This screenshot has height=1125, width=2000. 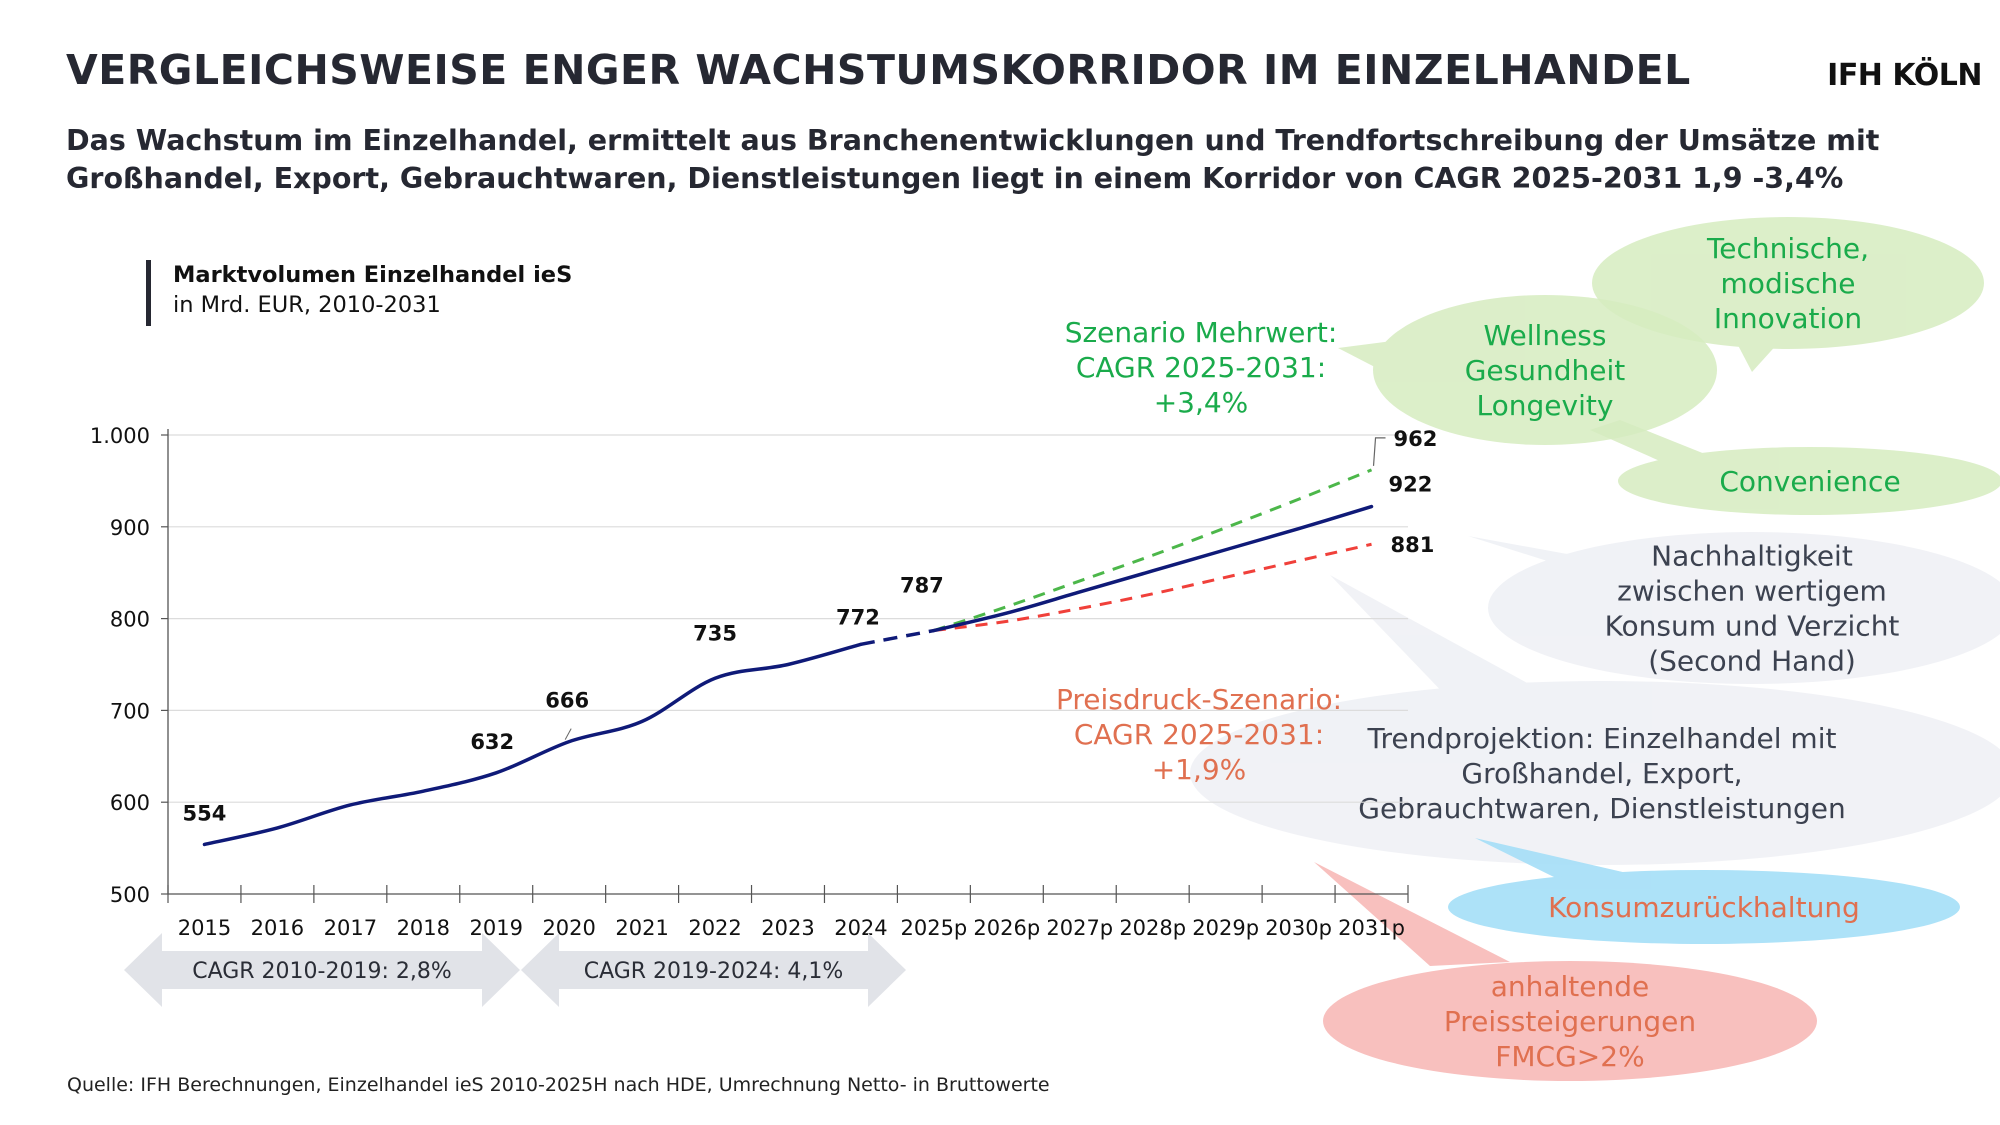 I want to click on series-line-preisdruck, so click(x=1152, y=587).